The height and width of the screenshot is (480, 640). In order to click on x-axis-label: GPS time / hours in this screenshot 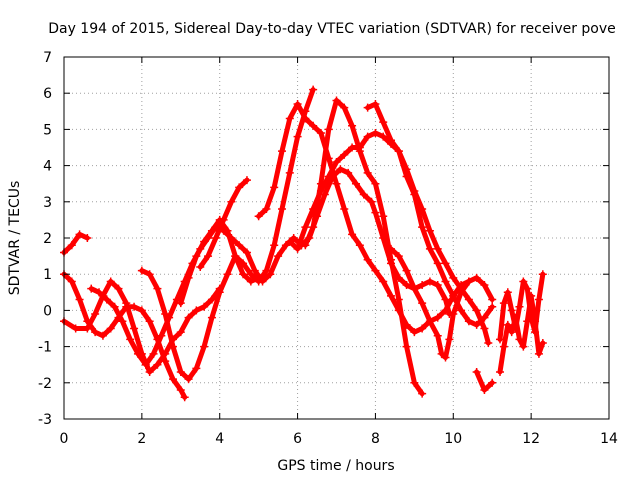, I will do `click(335, 466)`.